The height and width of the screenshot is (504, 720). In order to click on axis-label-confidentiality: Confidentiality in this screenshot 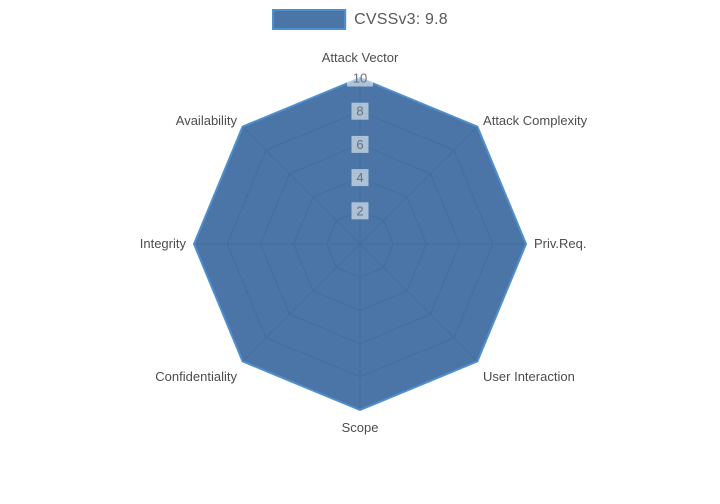, I will do `click(196, 376)`.